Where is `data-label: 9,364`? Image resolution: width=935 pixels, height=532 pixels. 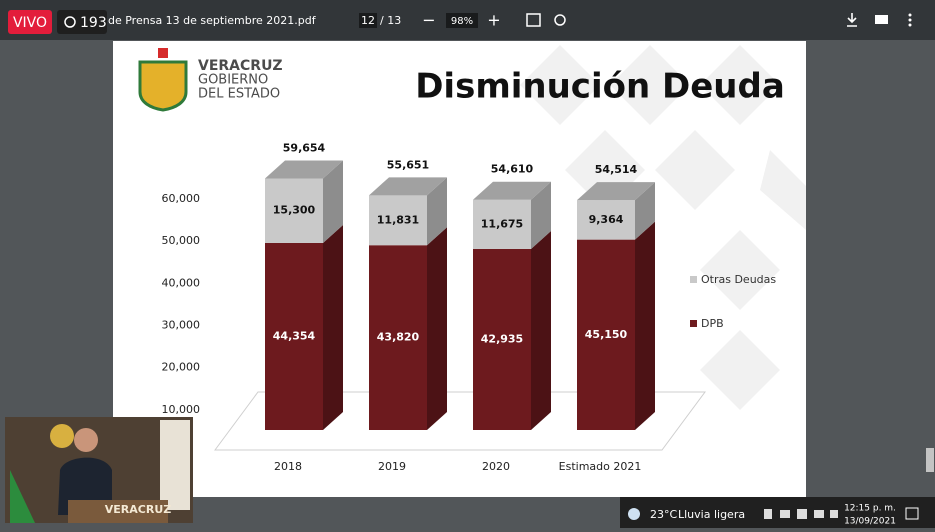
data-label: 9,364 is located at coordinates (606, 219).